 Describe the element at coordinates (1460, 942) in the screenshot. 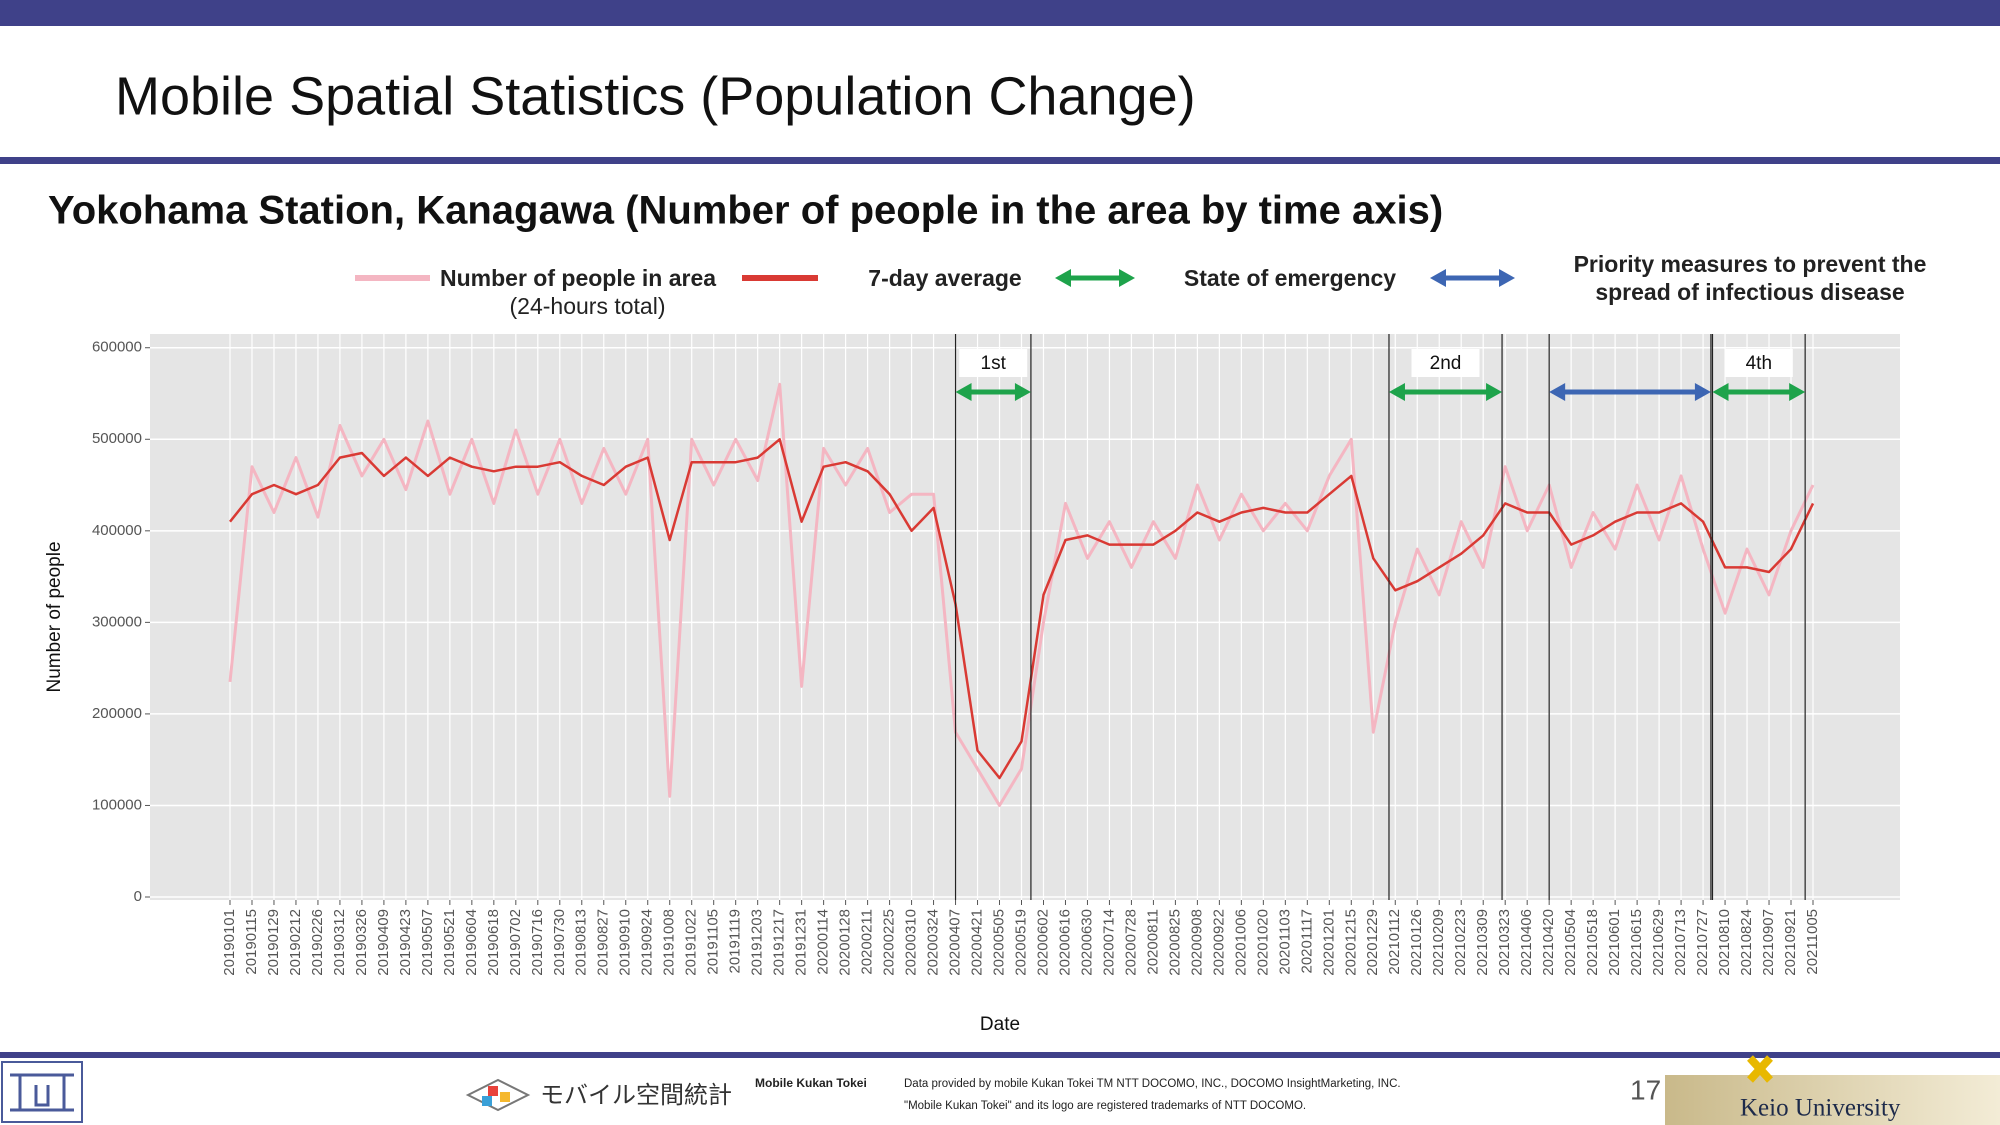

I see `x-tick-label: 20210223` at that location.